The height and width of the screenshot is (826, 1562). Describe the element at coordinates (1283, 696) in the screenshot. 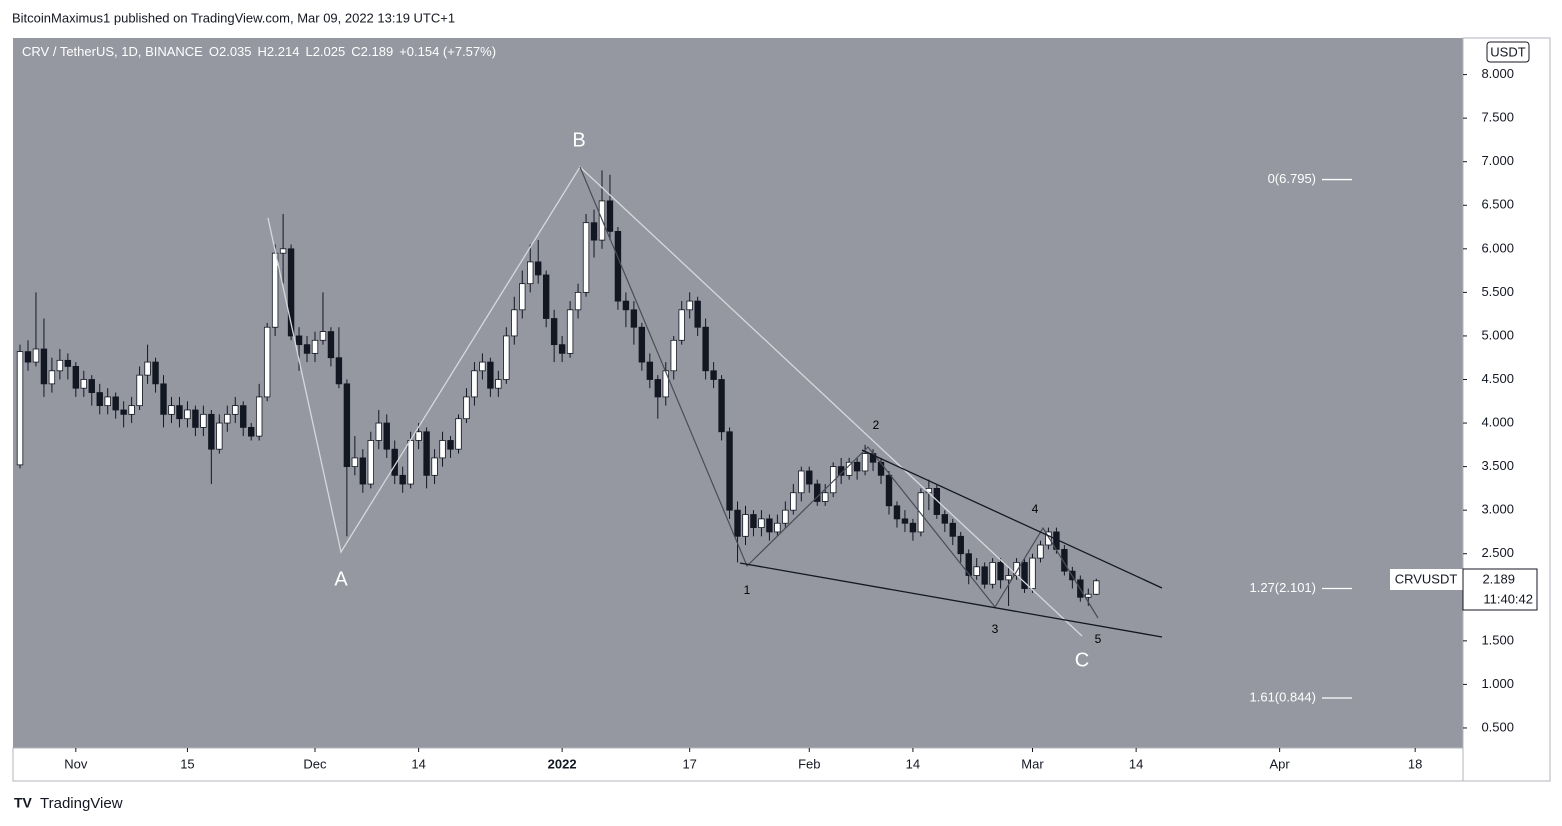

I see `fib-label: 1.61(0.844)` at that location.